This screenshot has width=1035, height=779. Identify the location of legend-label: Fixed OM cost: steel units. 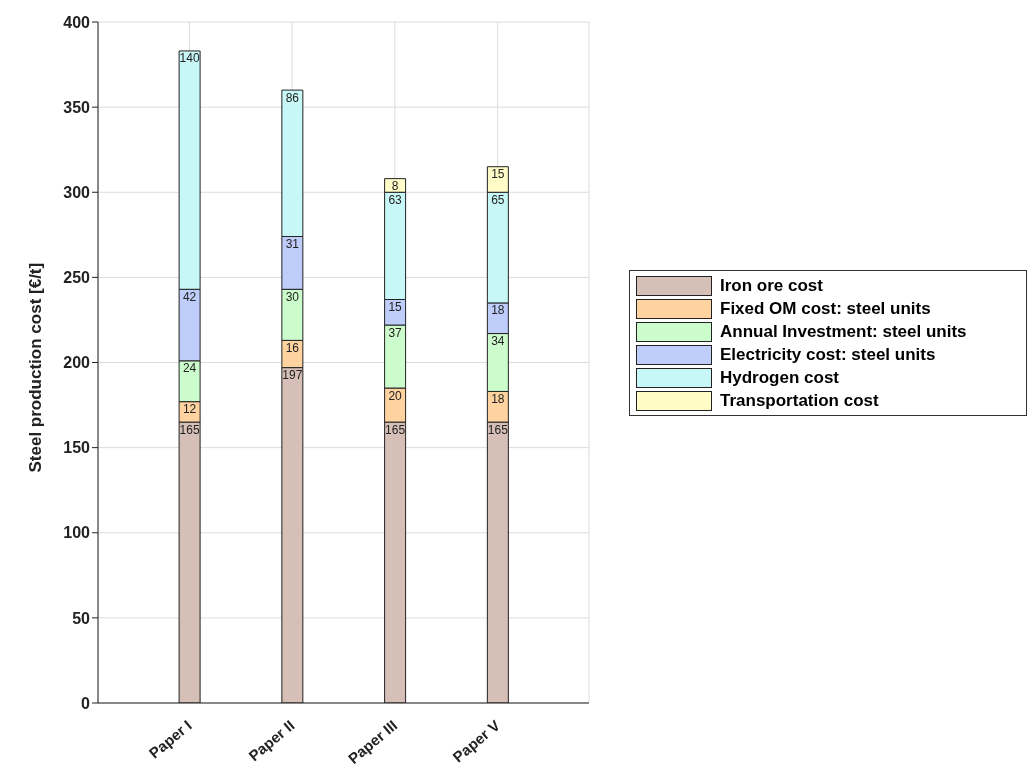
(825, 308).